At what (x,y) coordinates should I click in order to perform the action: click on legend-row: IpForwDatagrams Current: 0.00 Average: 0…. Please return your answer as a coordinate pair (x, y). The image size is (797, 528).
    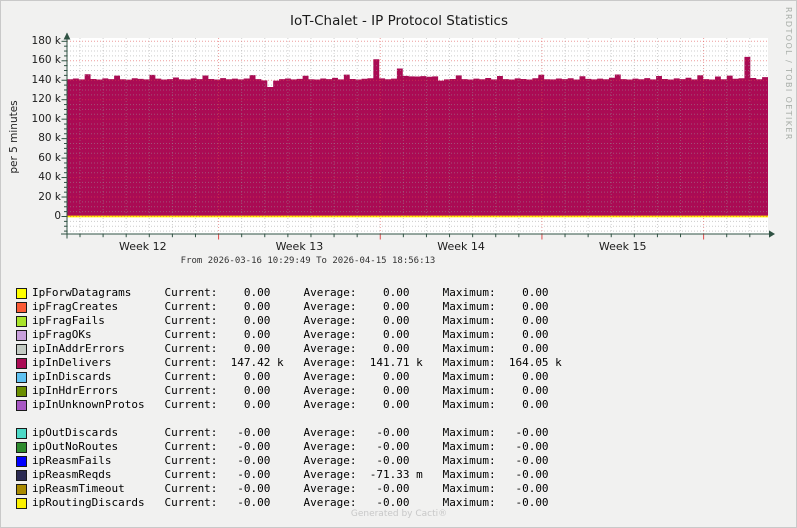
    Looking at the image, I should click on (289, 293).